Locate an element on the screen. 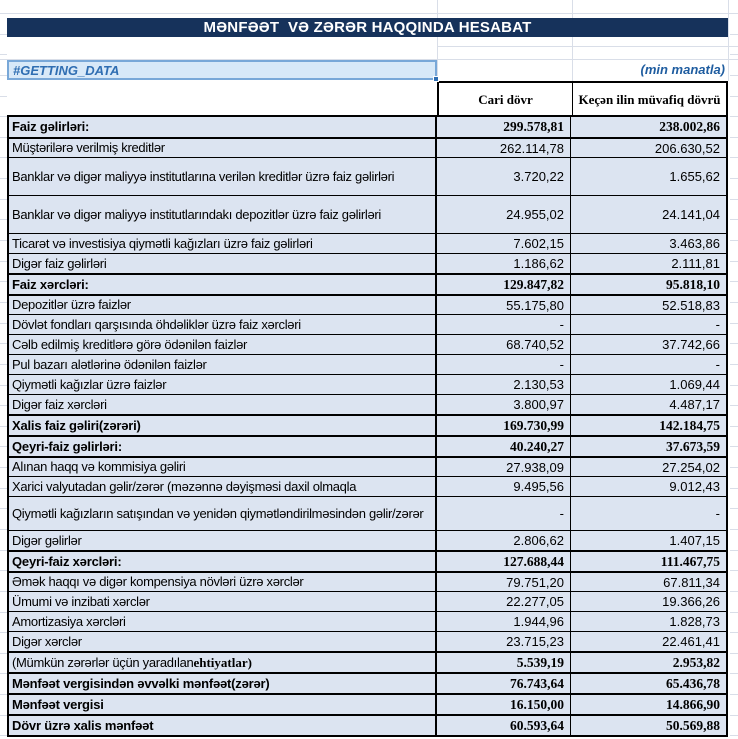  row-value-current: 1.186,62 is located at coordinates (504, 263).